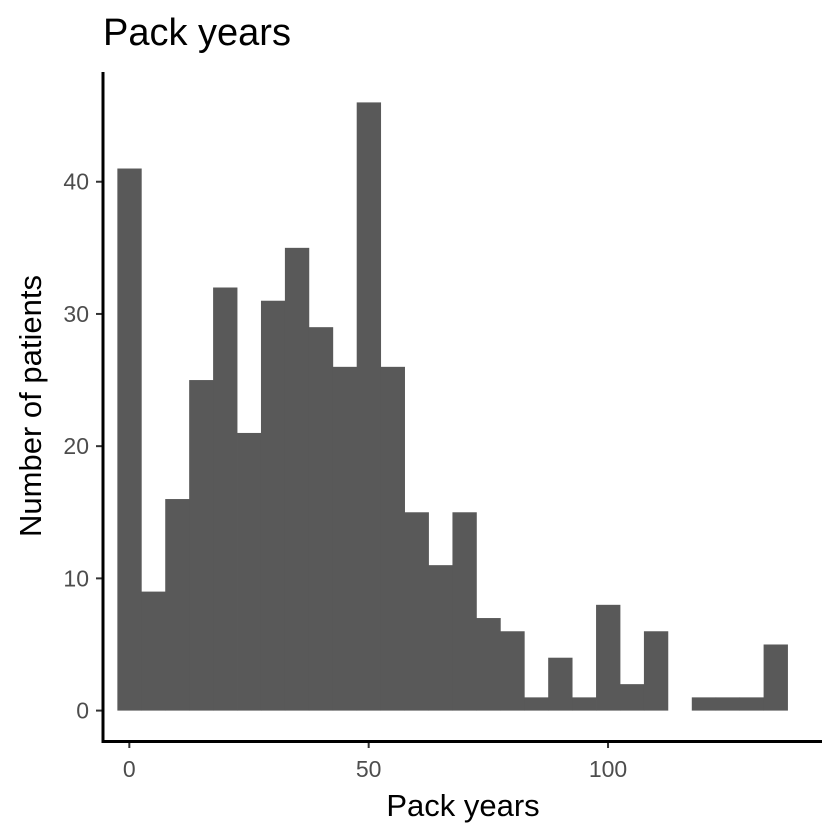 This screenshot has width=840, height=840. What do you see at coordinates (76, 578) in the screenshot?
I see `y-tick-label: 10` at bounding box center [76, 578].